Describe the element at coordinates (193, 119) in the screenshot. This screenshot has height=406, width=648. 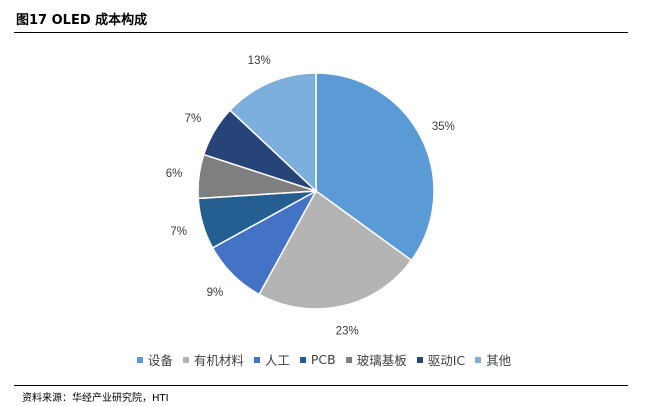
I see `pie-label-6: 7%` at that location.